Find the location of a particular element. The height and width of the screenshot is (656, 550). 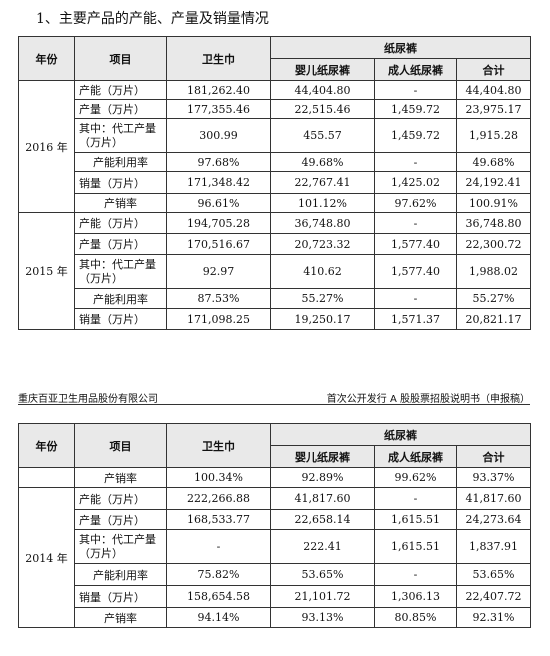

cell-sanitary-napkin: 171,098.25 is located at coordinates (218, 319).